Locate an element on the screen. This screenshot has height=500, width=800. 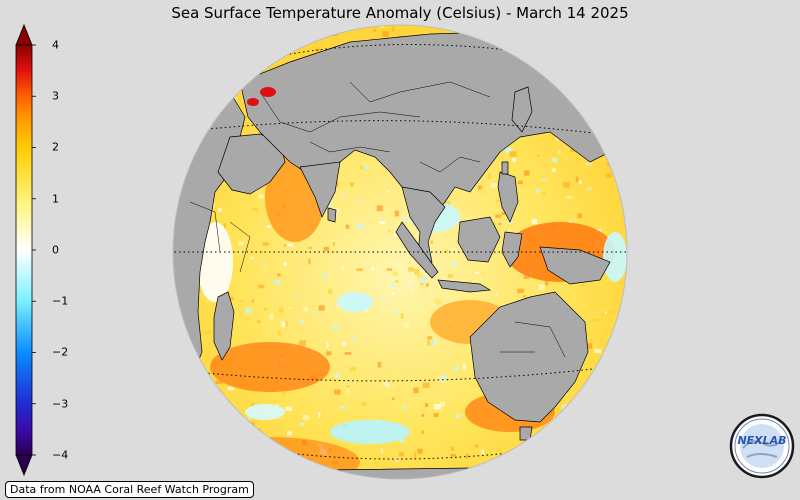
borneo-landmass is located at coordinates (479, 239).